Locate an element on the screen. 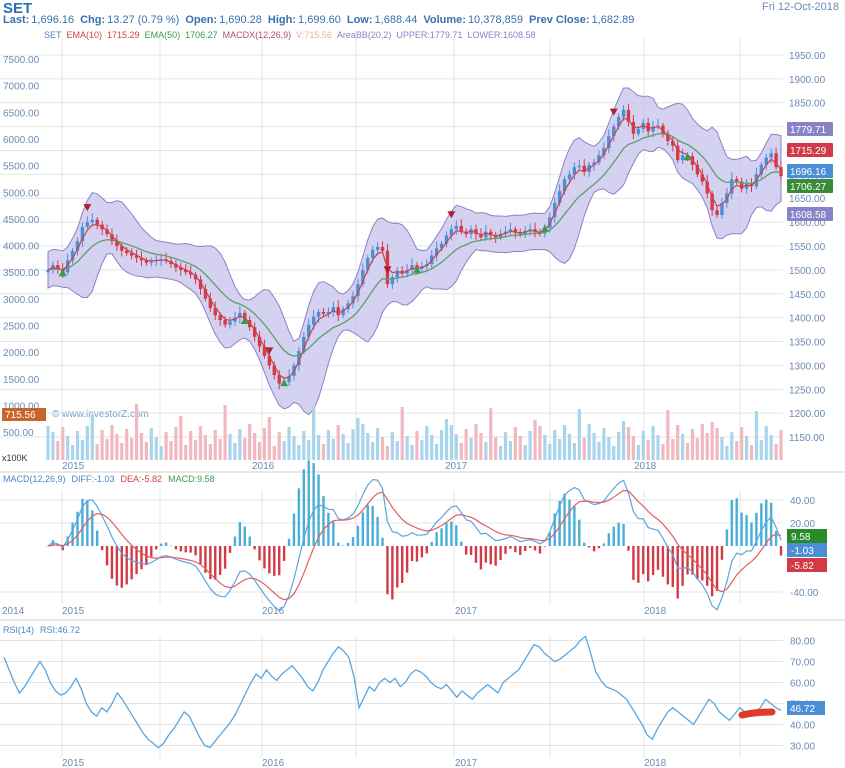  y-right-tick-label: 1650.00 is located at coordinates (807, 199).